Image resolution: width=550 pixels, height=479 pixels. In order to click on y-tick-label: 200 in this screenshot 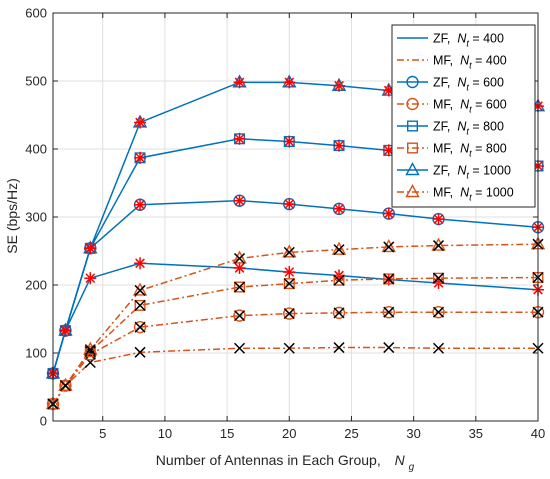, I will do `click(36, 285)`.